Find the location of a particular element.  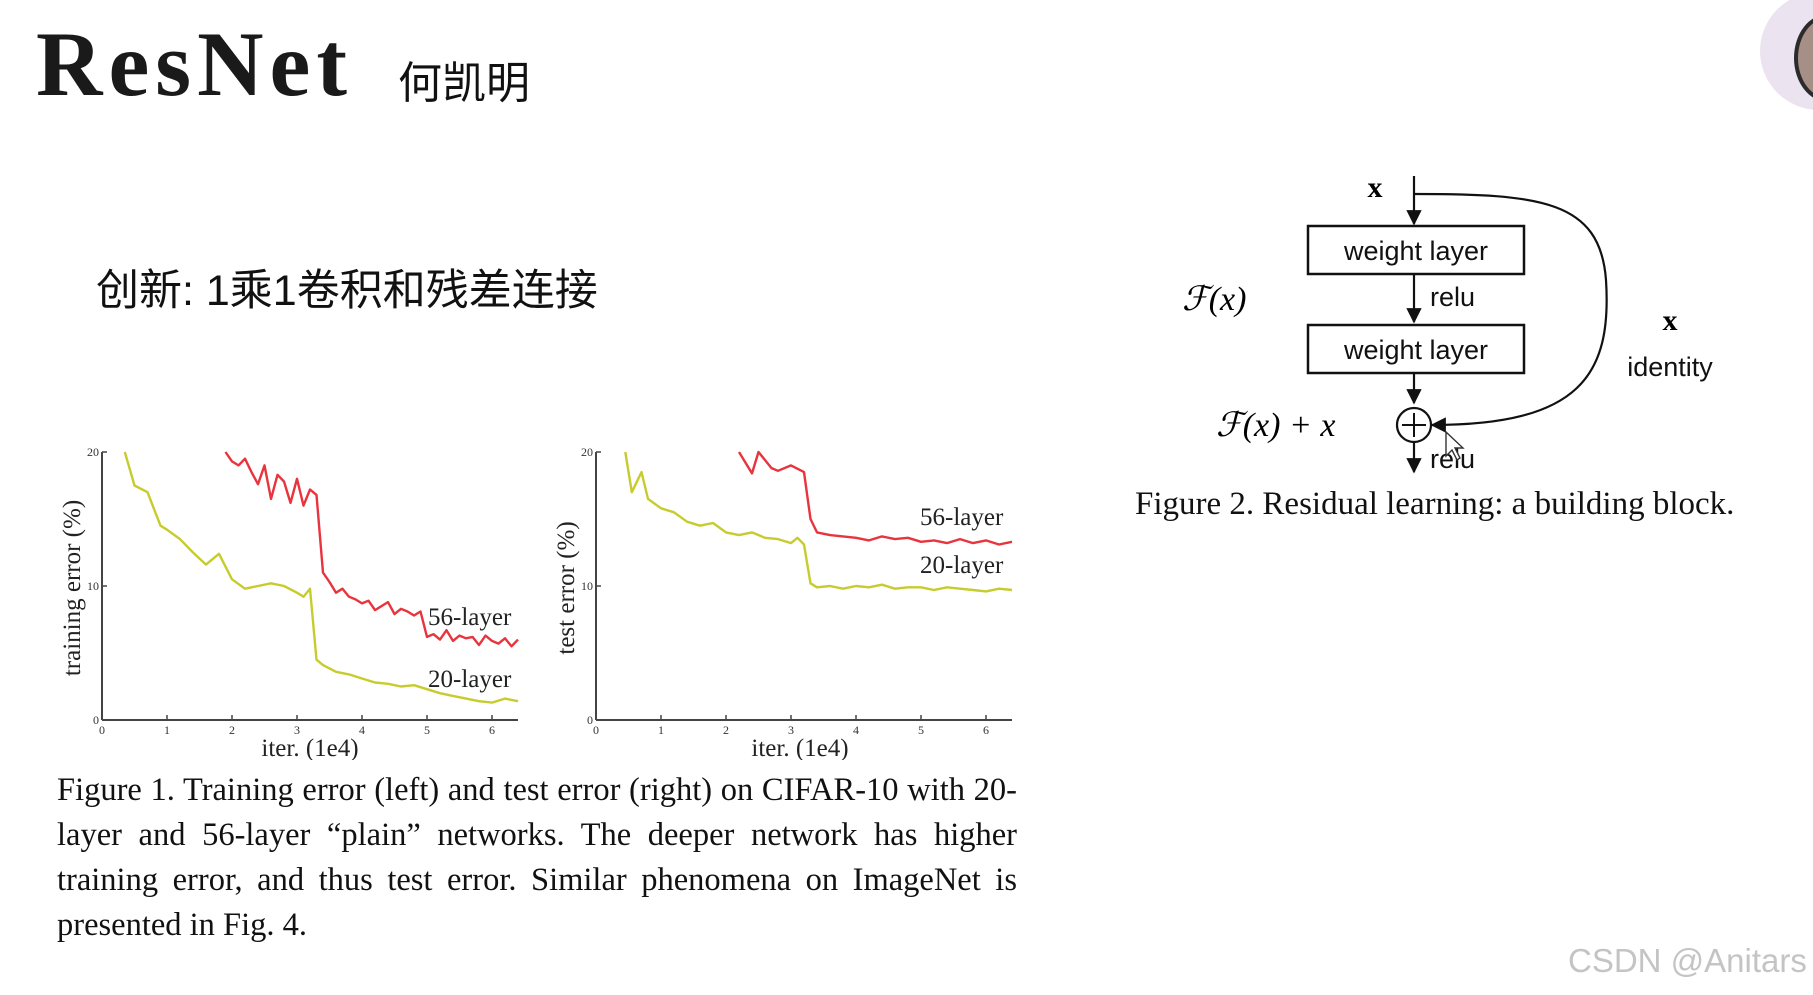

slide-title: ResNet is located at coordinates (194, 64).